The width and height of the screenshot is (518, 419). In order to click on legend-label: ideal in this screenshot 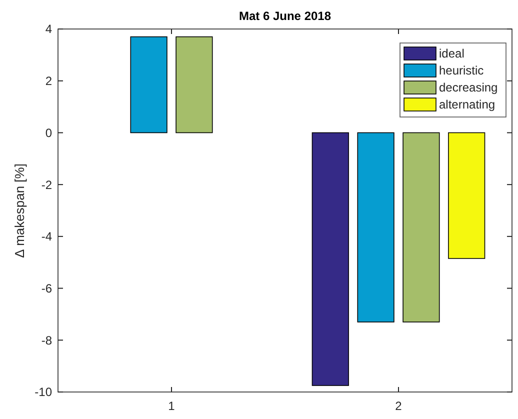, I will do `click(451, 53)`.